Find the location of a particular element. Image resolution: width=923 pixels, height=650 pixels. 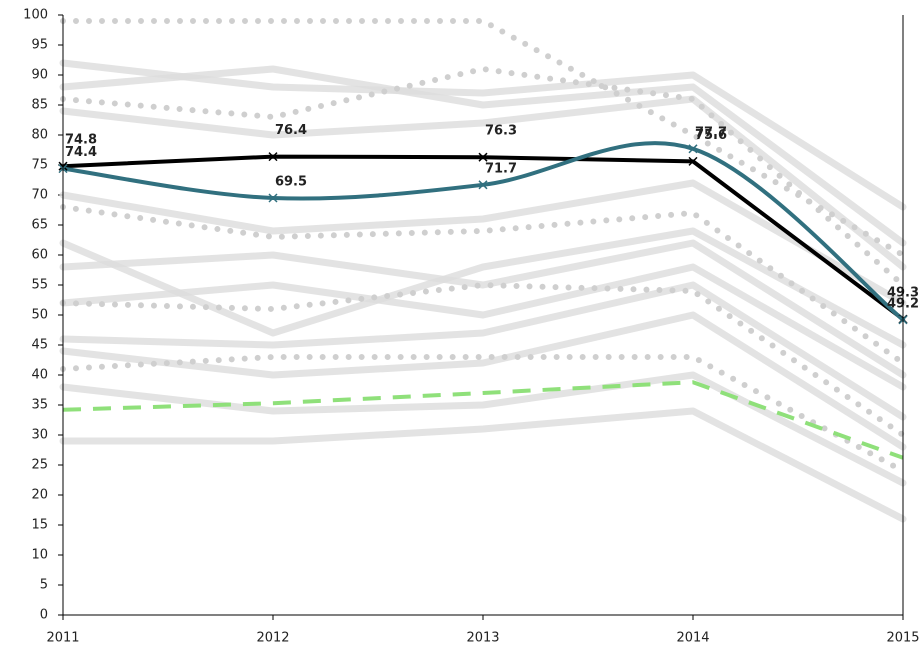

y-tick-label: 80 is located at coordinates (39, 135).